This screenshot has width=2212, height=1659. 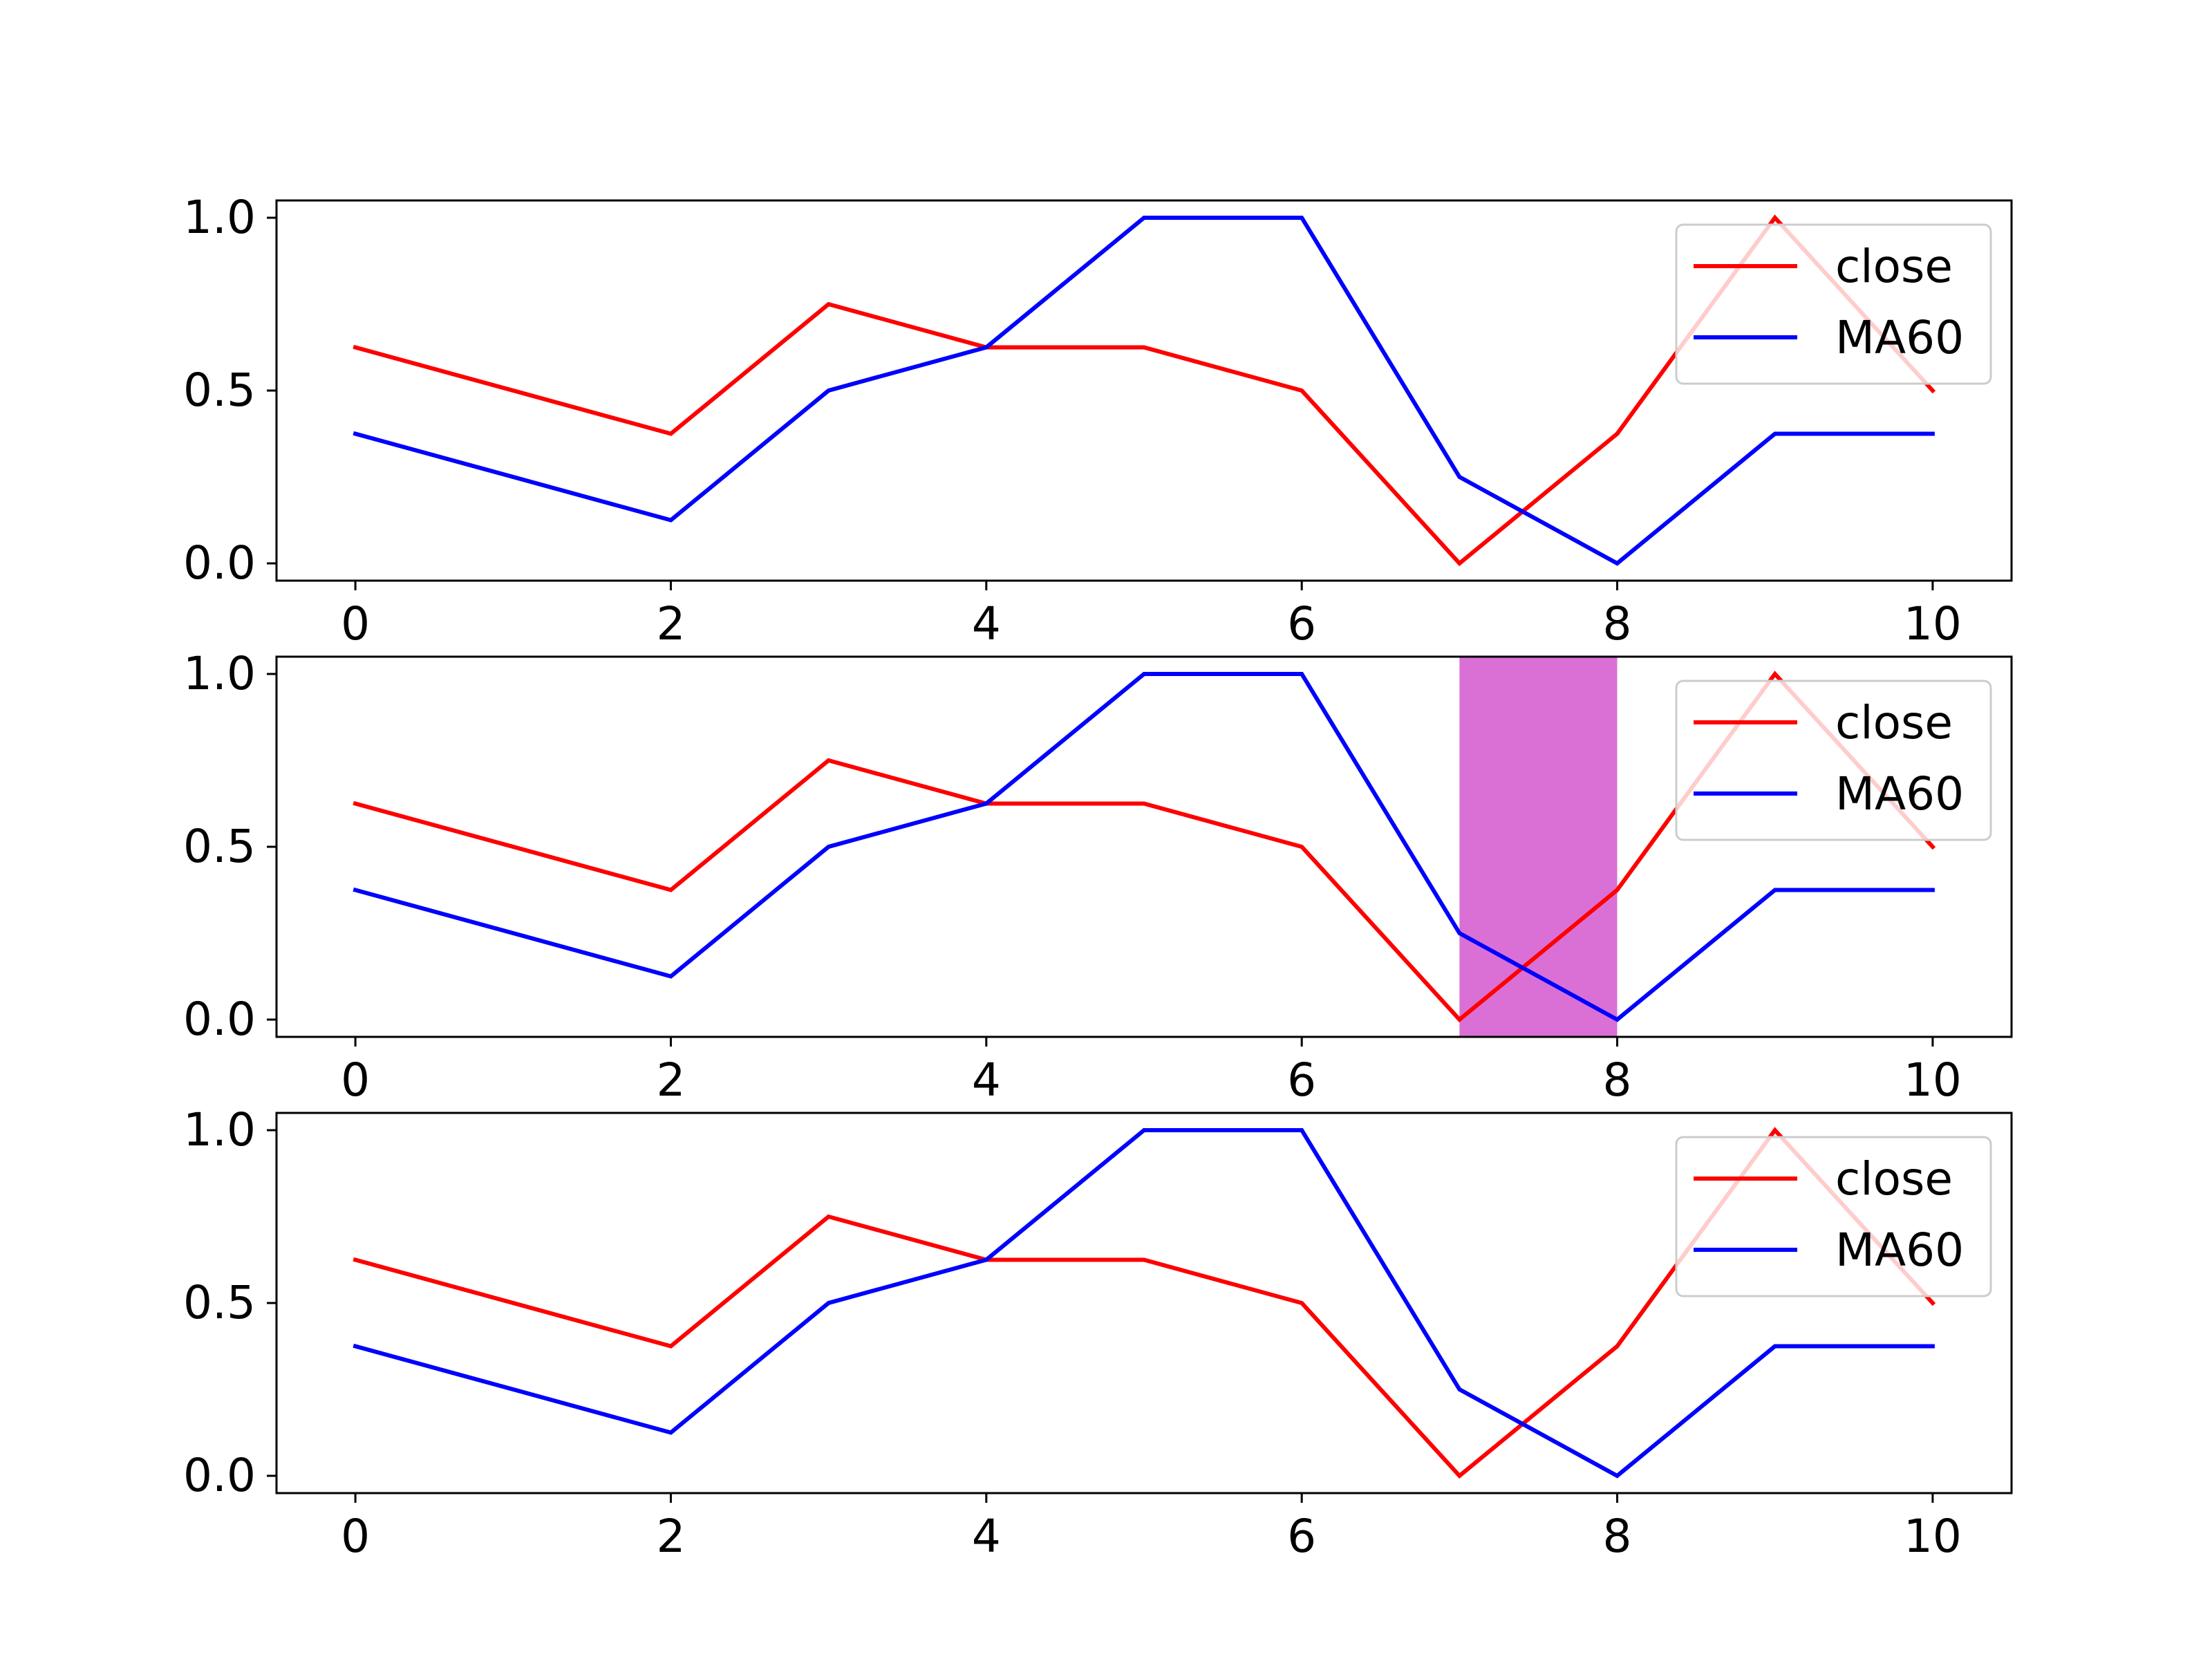 I want to click on shaded-region, so click(x=1539, y=847).